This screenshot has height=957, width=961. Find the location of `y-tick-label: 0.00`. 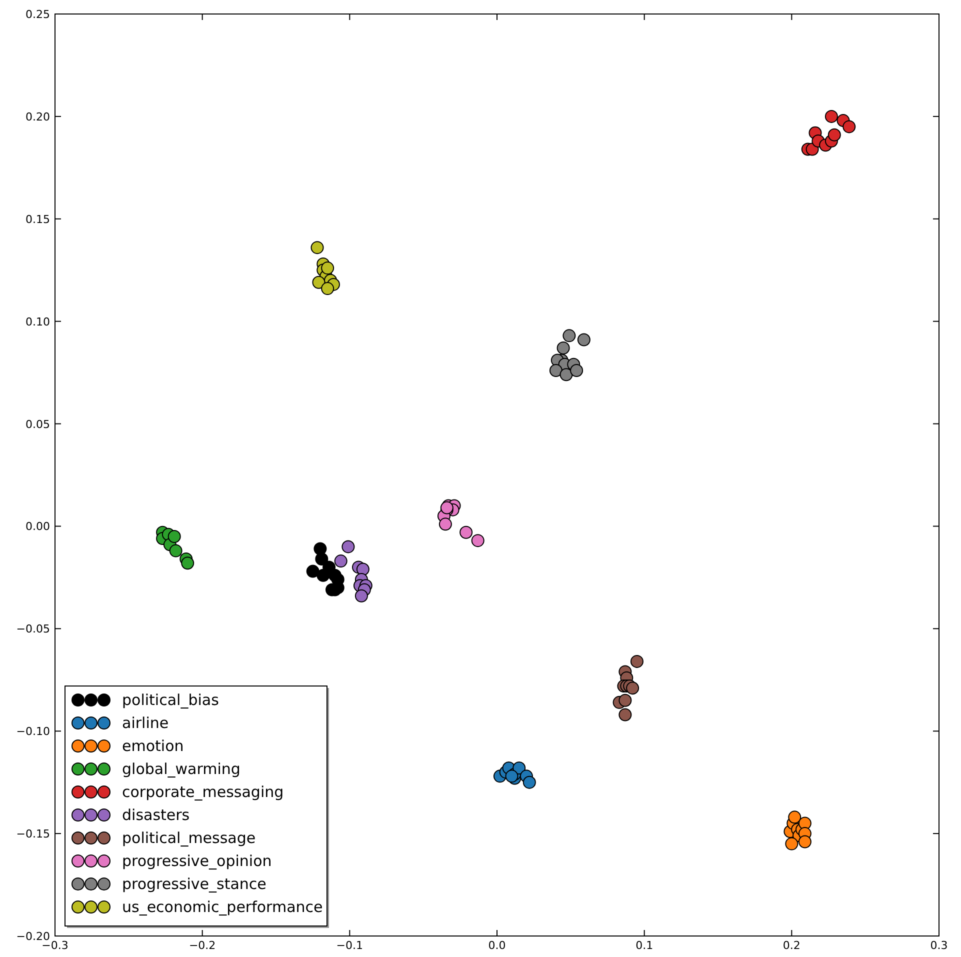

y-tick-label: 0.00 is located at coordinates (38, 527).